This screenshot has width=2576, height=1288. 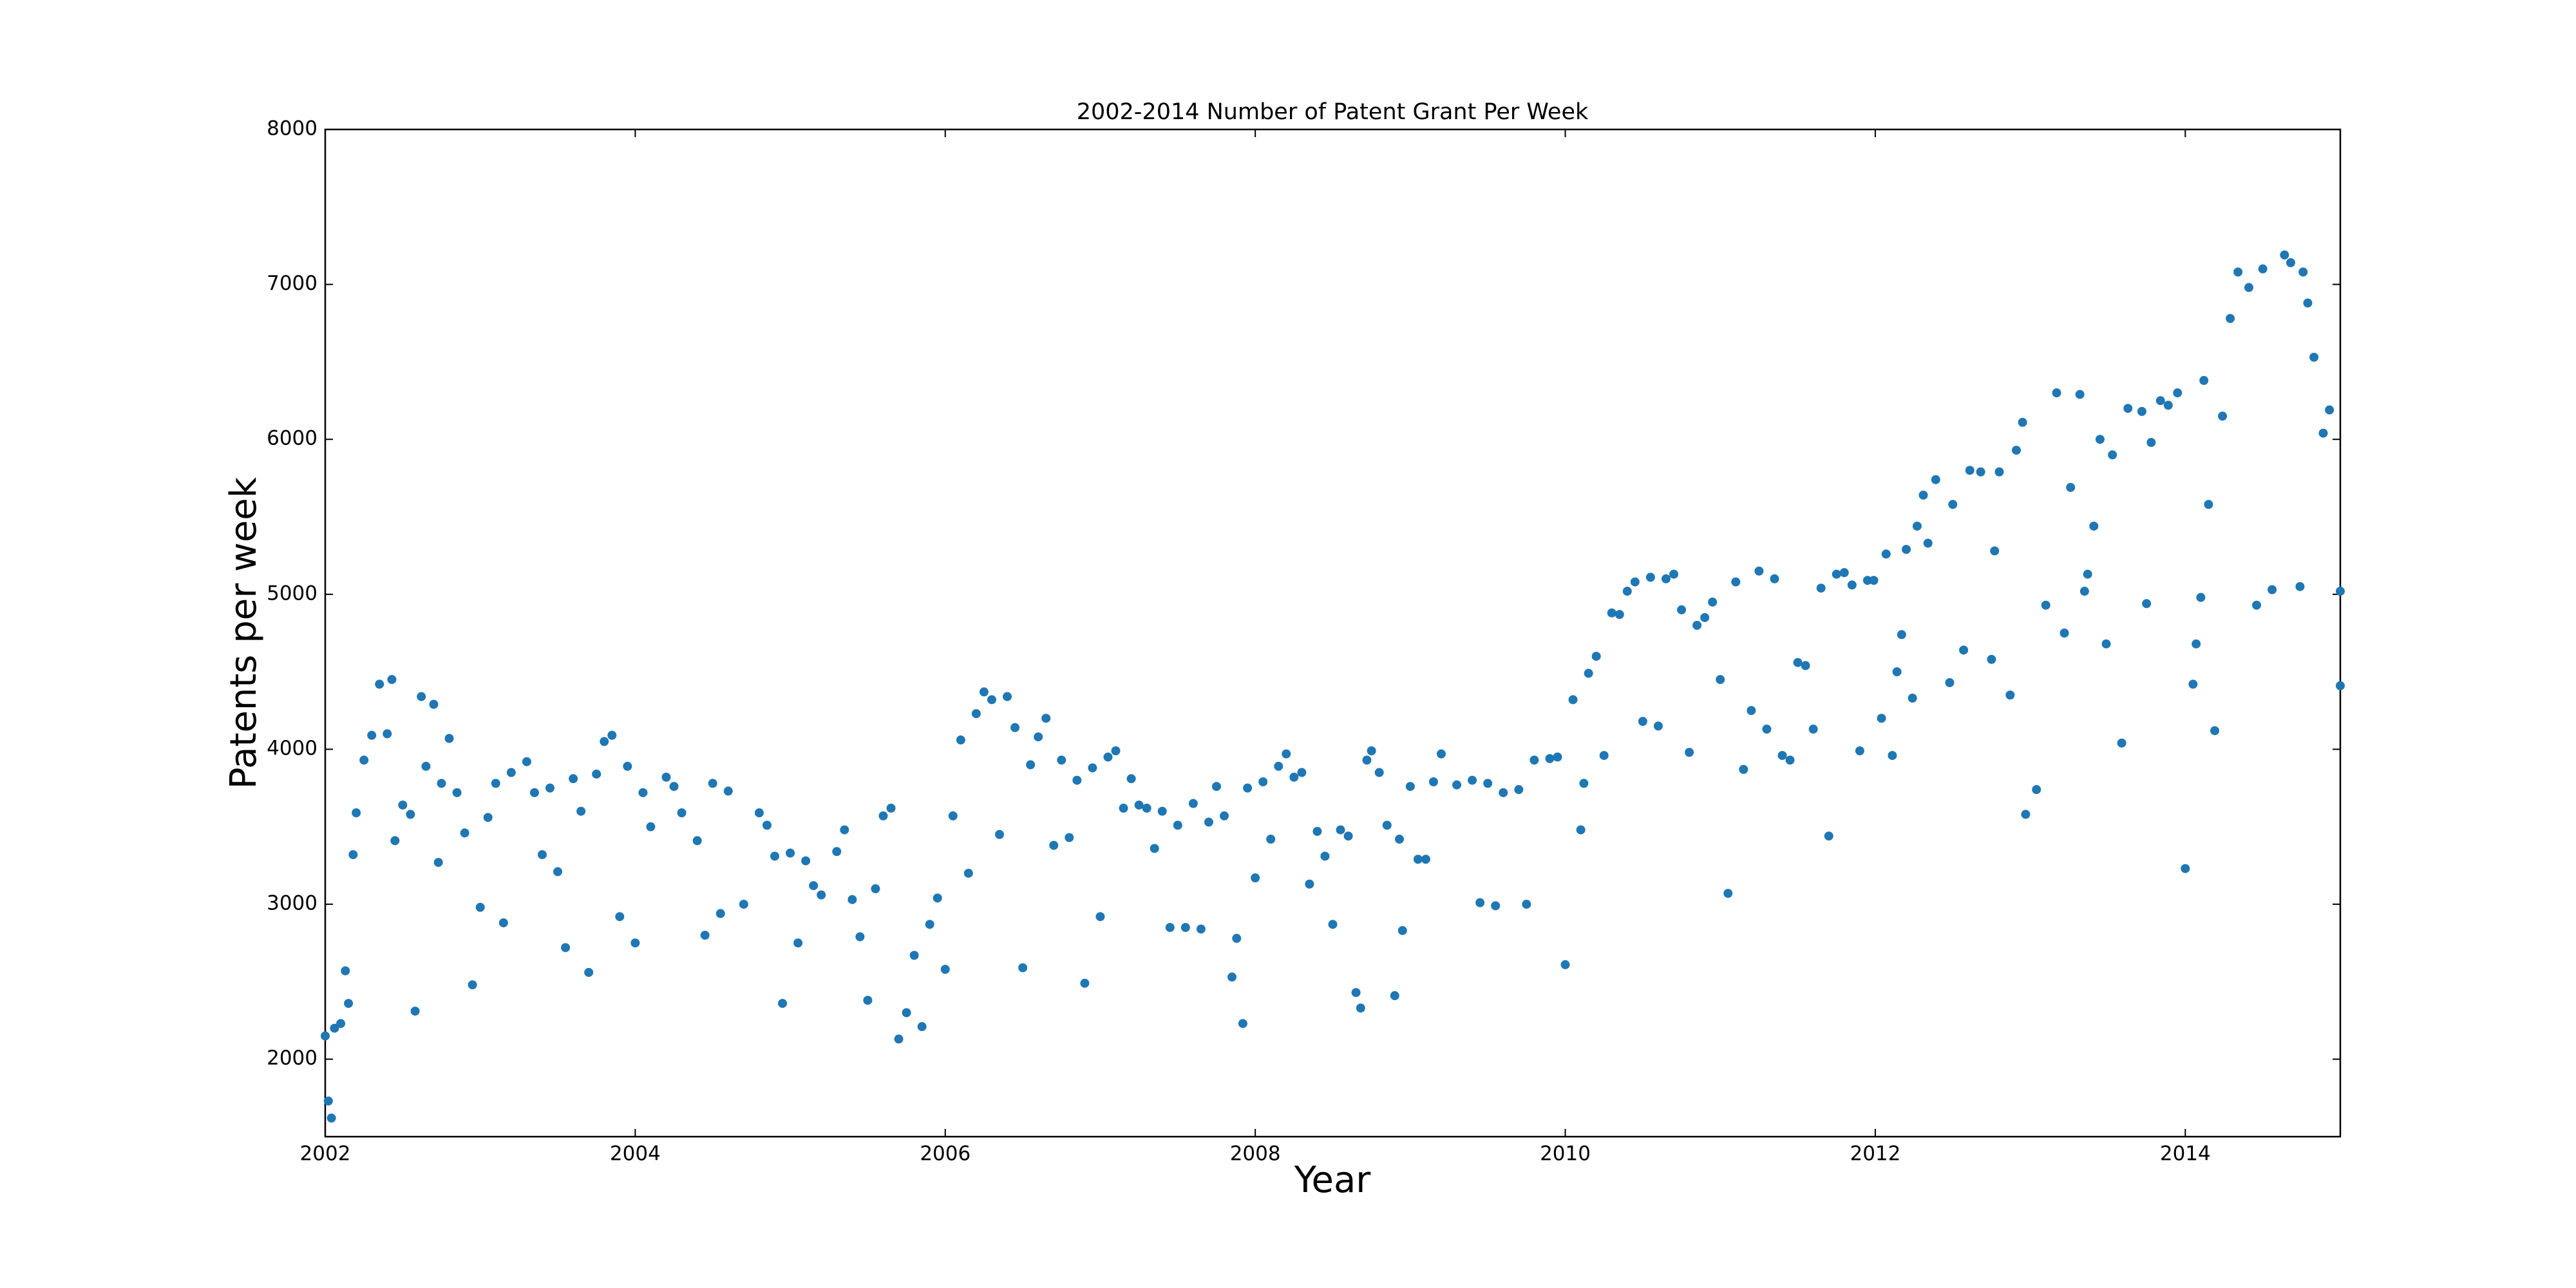 What do you see at coordinates (635, 1154) in the screenshot?
I see `x-tick-label: 2004` at bounding box center [635, 1154].